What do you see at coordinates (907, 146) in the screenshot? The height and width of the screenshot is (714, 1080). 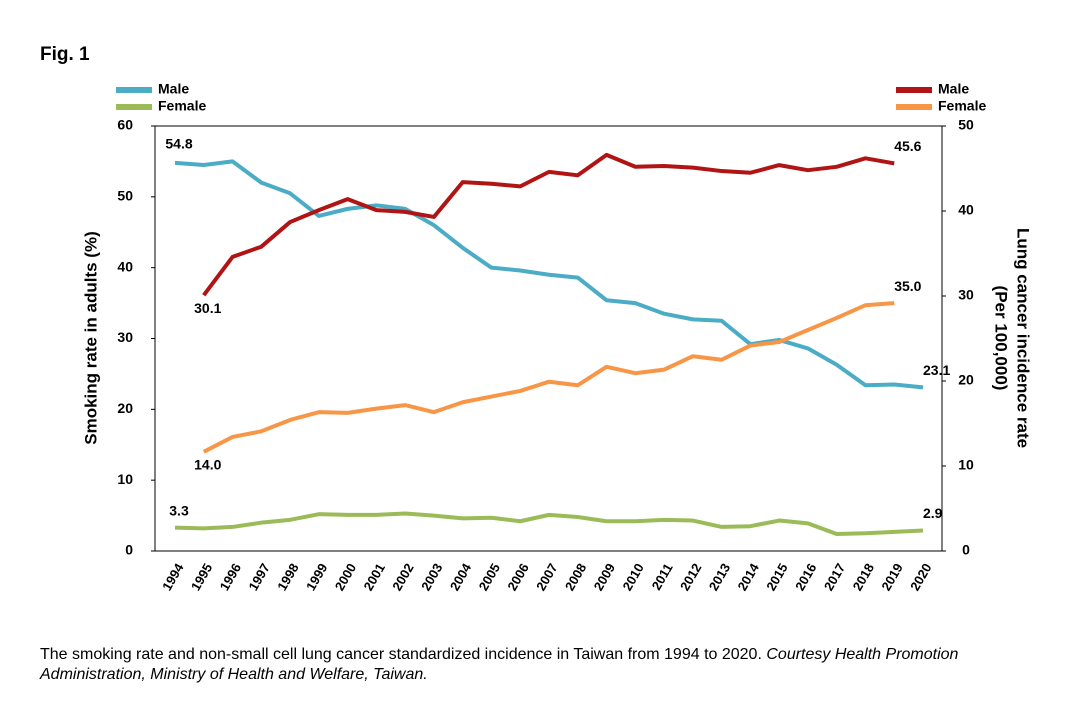 I see `data-label: 45.6` at bounding box center [907, 146].